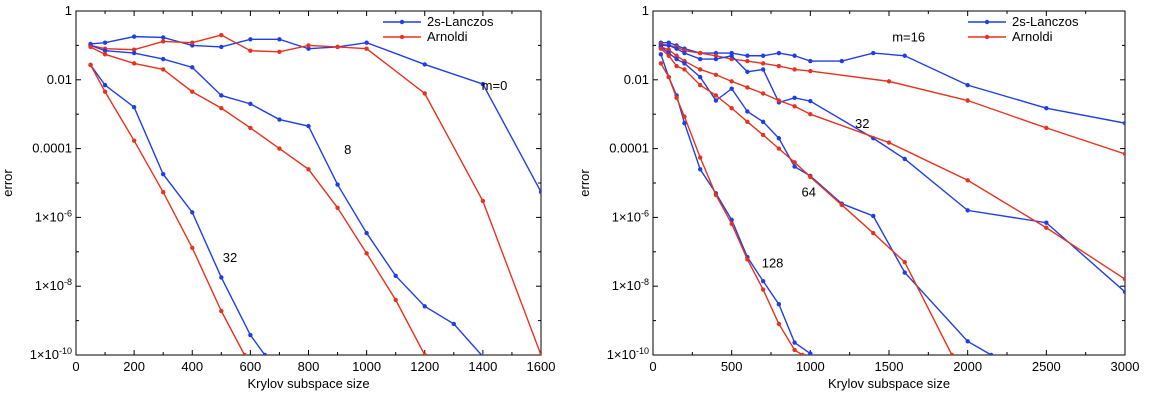 This screenshot has height=401, width=1150. Describe the element at coordinates (7, 183) in the screenshot. I see `y-axis-label: error` at that location.